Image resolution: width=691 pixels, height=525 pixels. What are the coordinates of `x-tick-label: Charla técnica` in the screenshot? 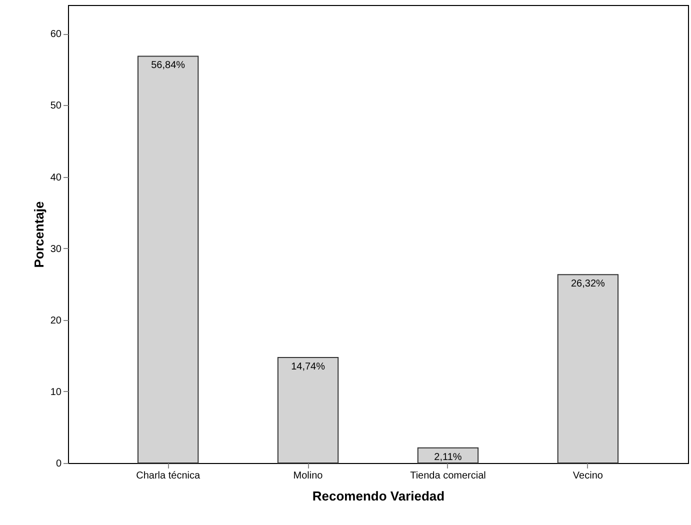 It's located at (168, 476).